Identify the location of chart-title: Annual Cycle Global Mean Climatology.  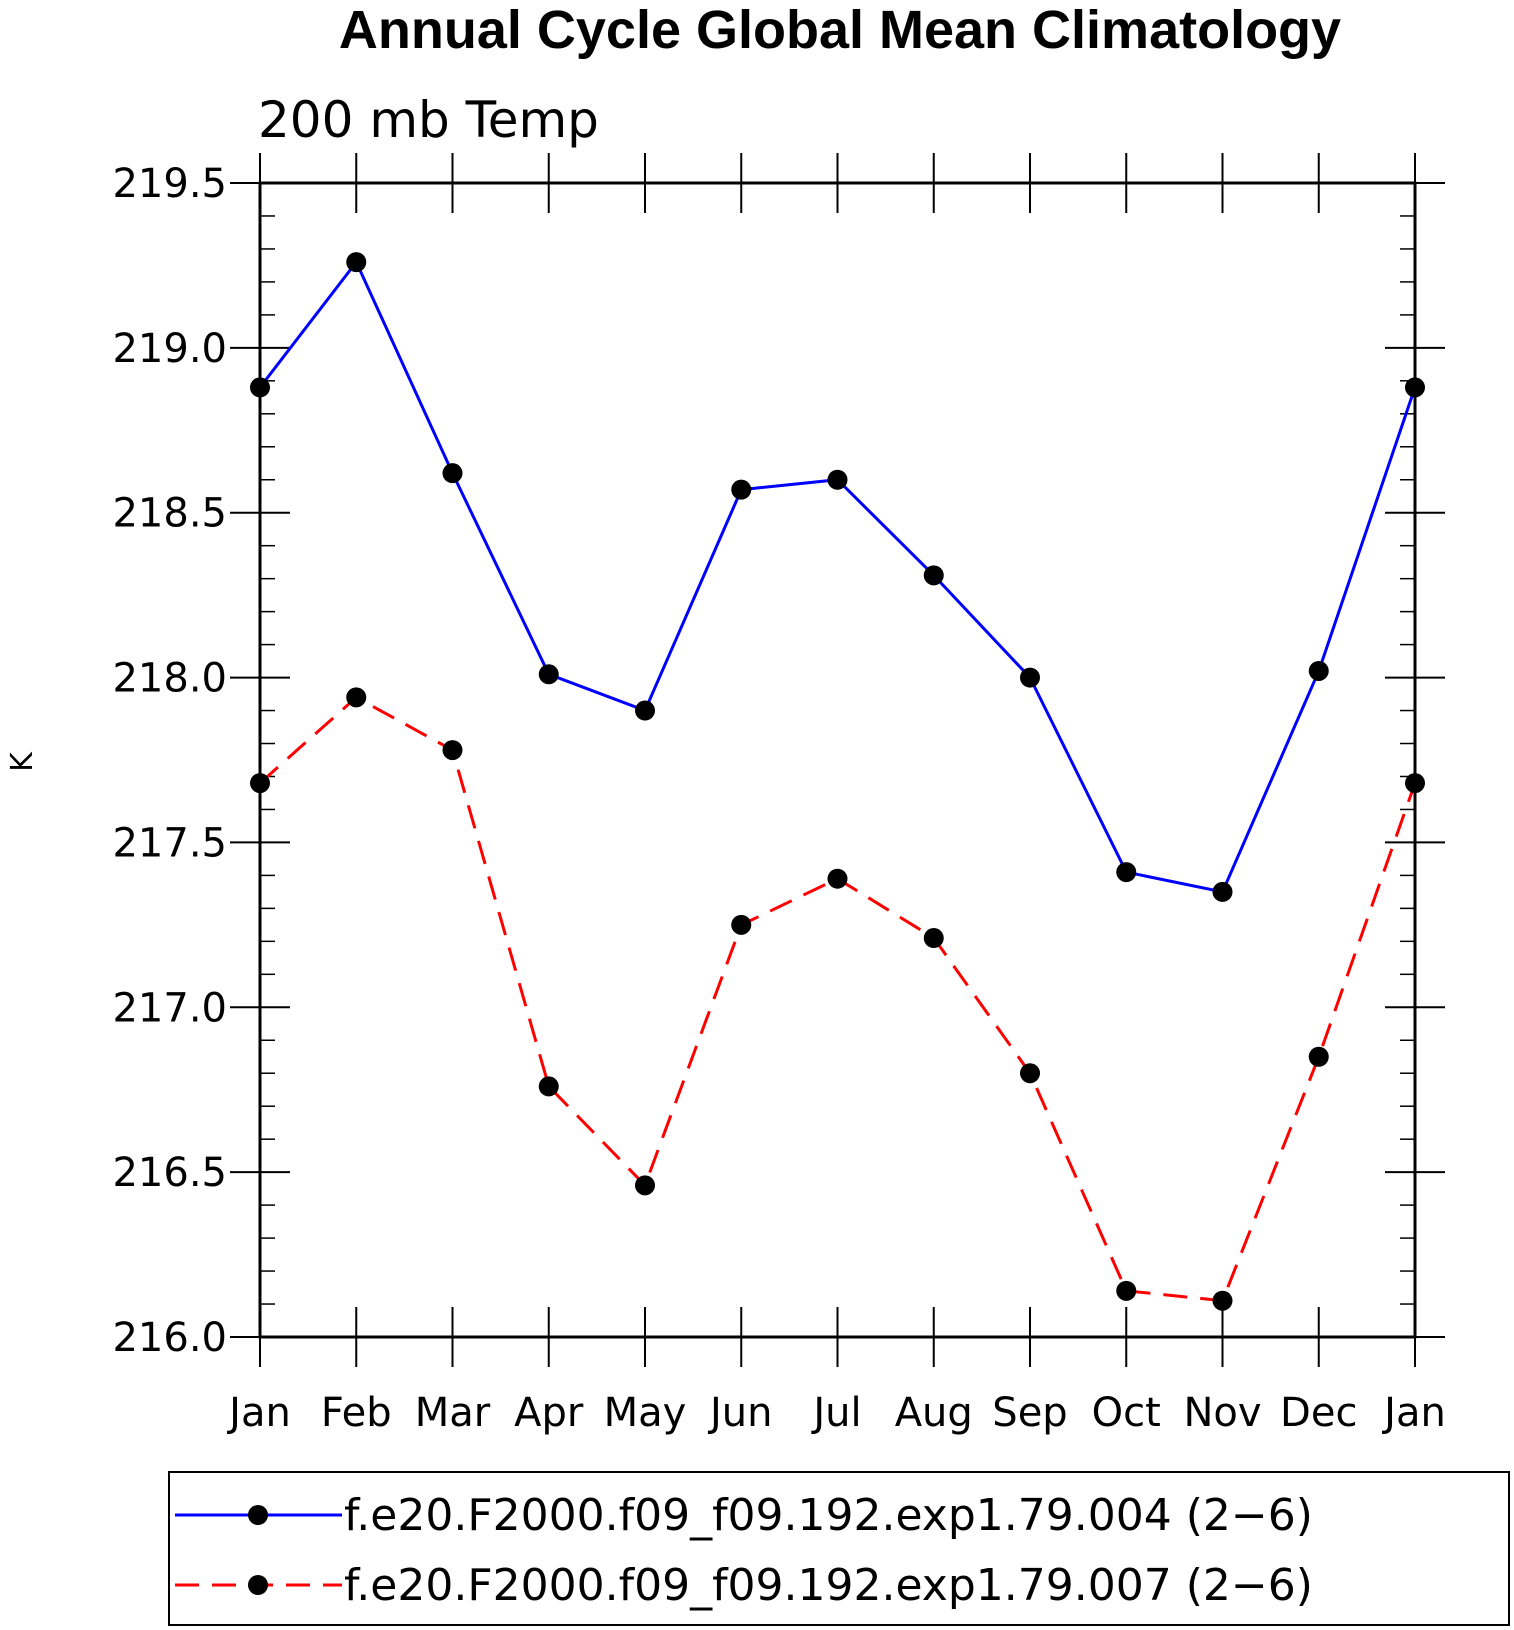
(840, 30).